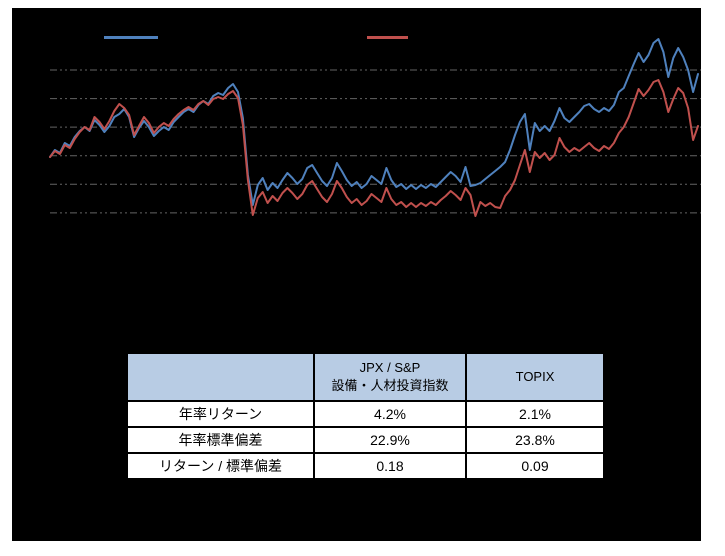  What do you see at coordinates (220, 414) in the screenshot?
I see `row-label: 年率リターン` at bounding box center [220, 414].